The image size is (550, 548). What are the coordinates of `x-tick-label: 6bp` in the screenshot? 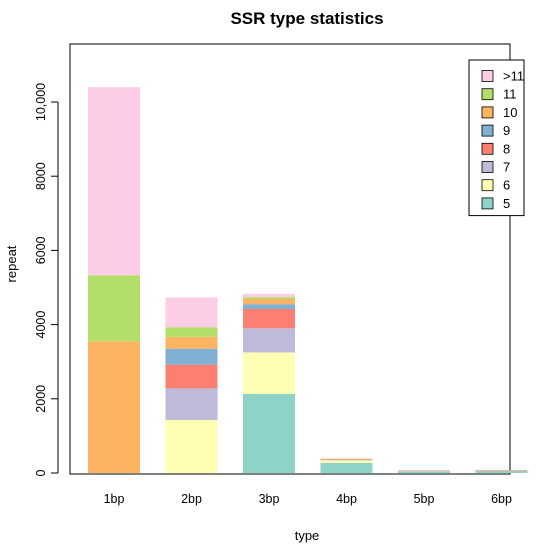 It's located at (501, 499).